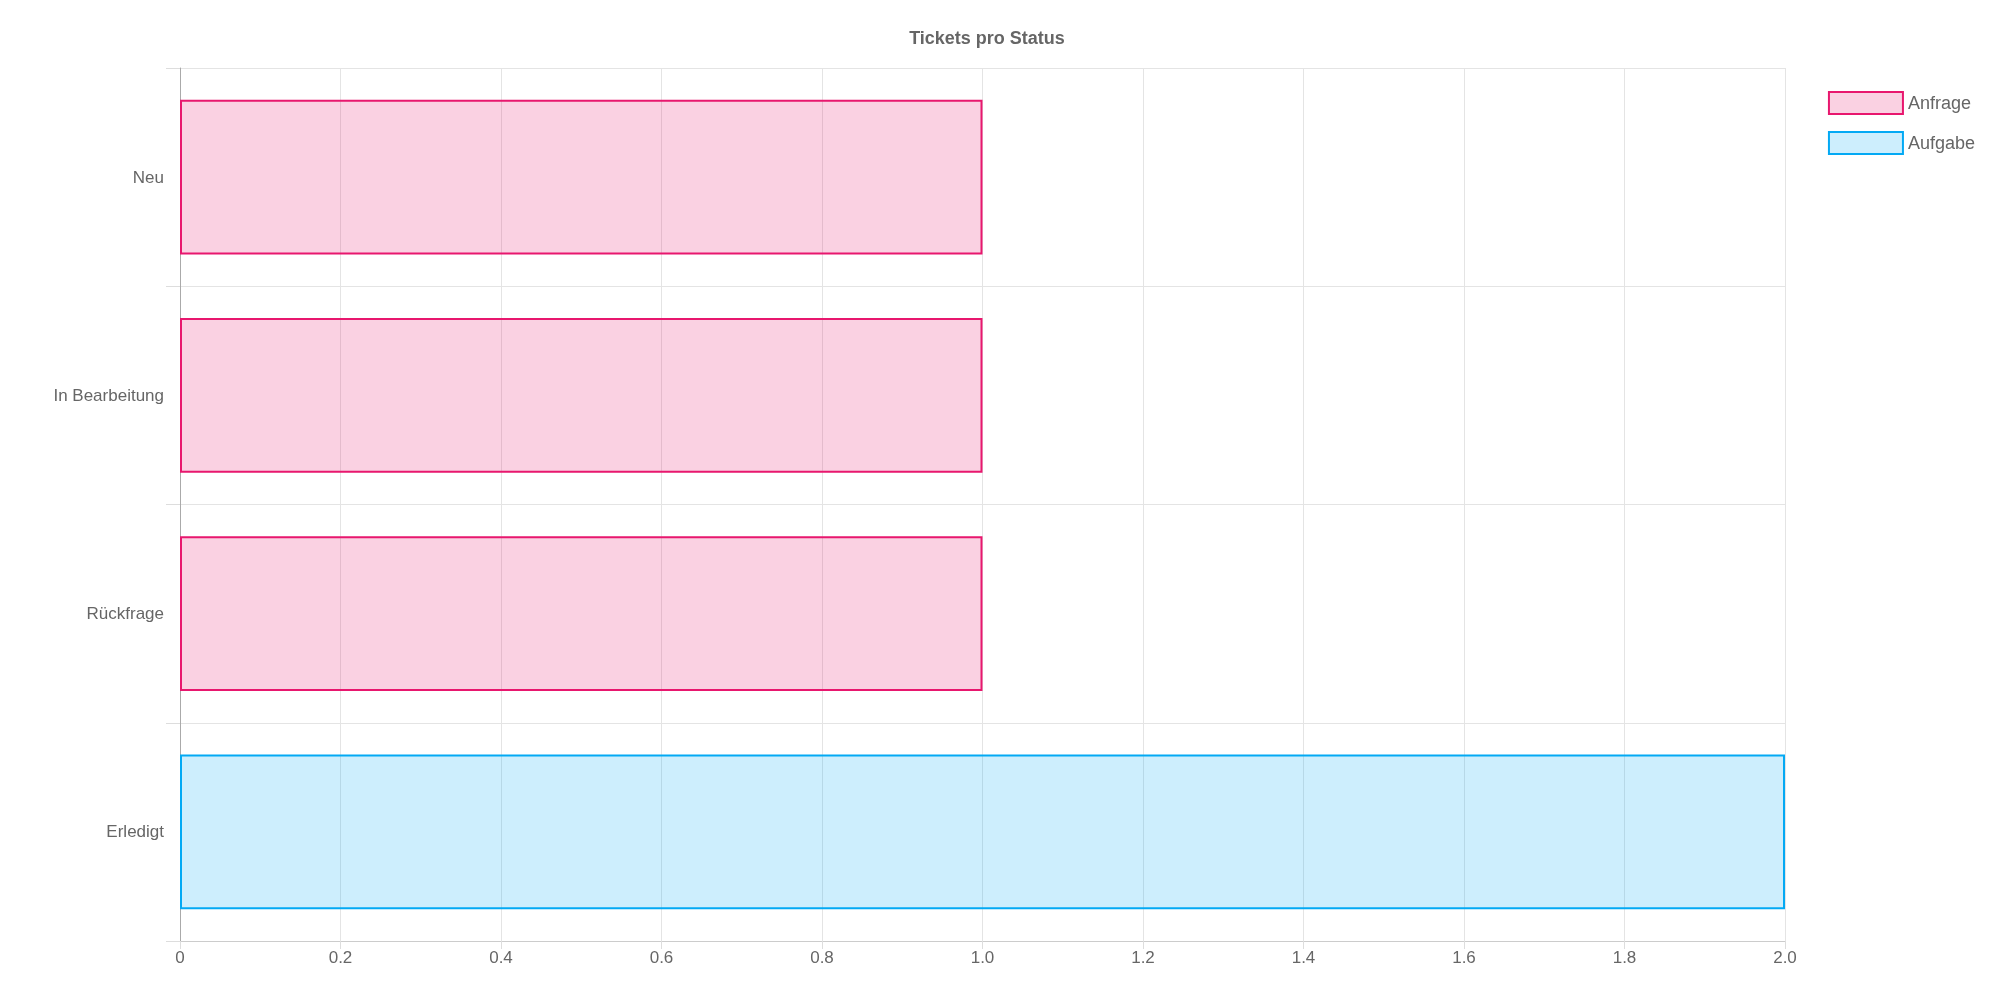 The width and height of the screenshot is (2000, 1000). What do you see at coordinates (1464, 957) in the screenshot?
I see `x-tick-label: 1.6` at bounding box center [1464, 957].